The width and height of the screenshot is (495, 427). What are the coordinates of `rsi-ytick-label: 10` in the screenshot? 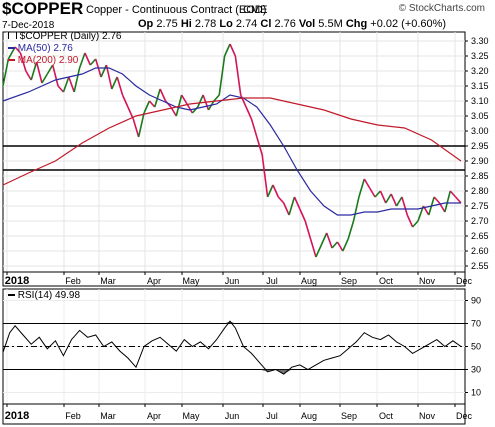 It's located at (476, 393).